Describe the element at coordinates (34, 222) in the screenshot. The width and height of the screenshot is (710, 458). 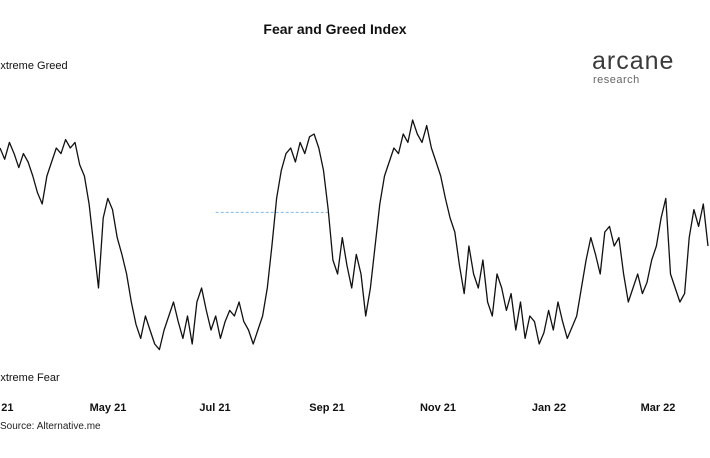
I see `axis-labels: Extreme Greed Extreme Fear` at that location.